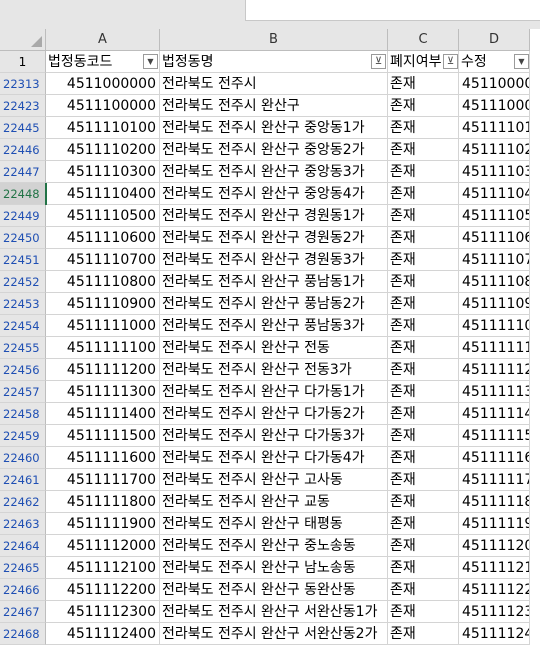 The width and height of the screenshot is (540, 647). Describe the element at coordinates (494, 414) in the screenshot. I see `cell-revised: 45111114` at that location.